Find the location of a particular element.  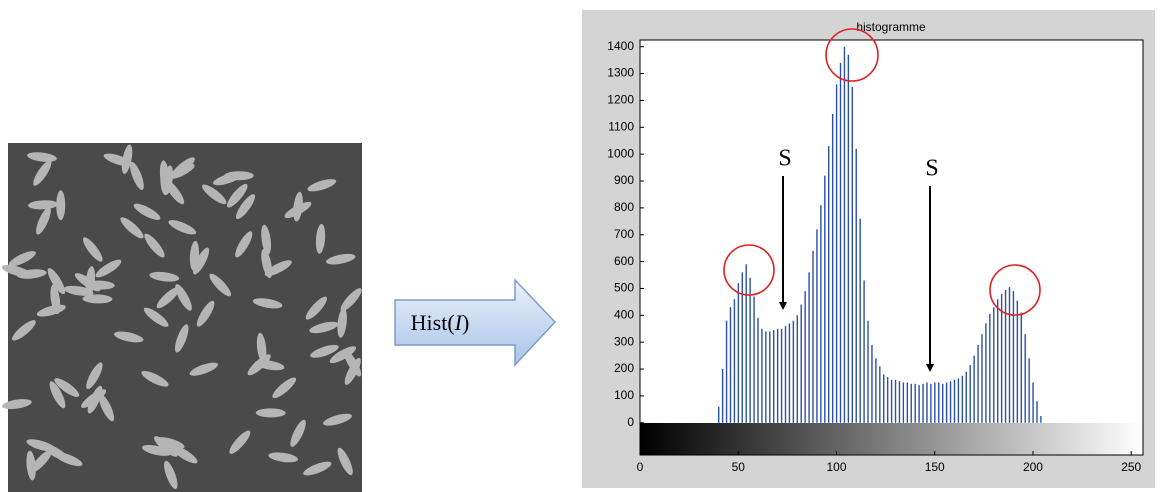

arrow is located at coordinates (475, 322).